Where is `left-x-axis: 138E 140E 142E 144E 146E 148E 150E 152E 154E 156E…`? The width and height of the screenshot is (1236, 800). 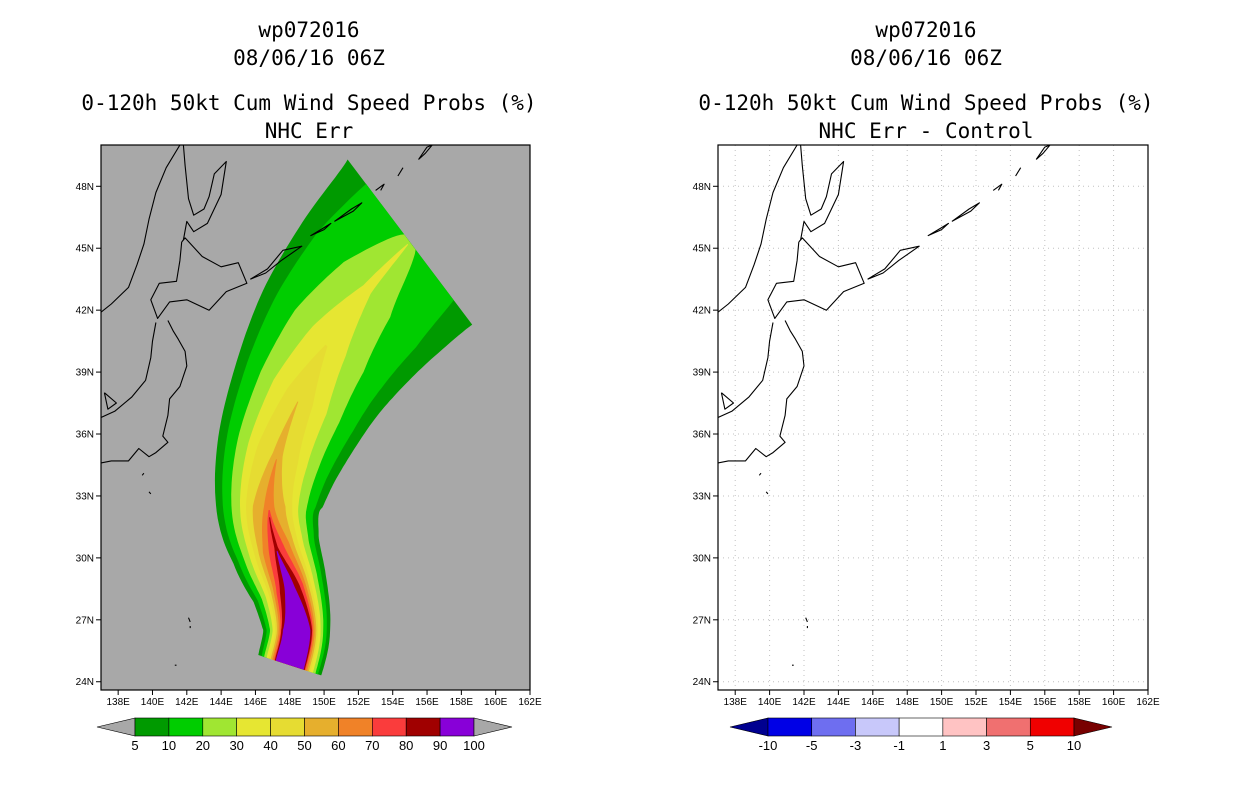
left-x-axis: 138E 140E 142E 144E 146E 148E 150E 152E 154E 156E… is located at coordinates (324, 699).